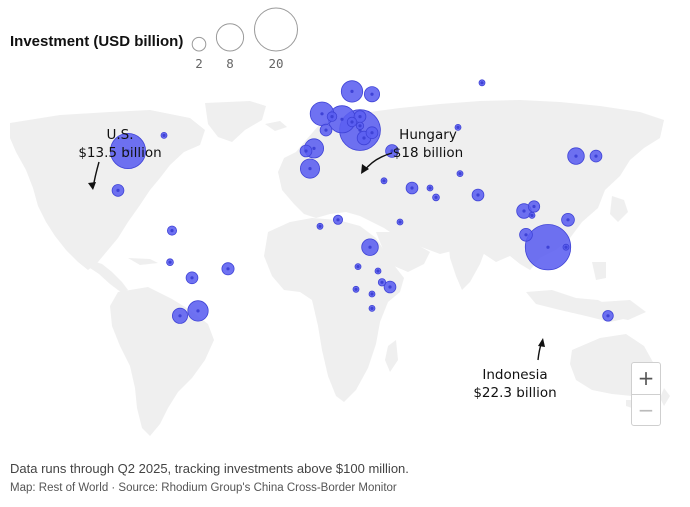  What do you see at coordinates (514, 393) in the screenshot?
I see `indonesia-value: $22.3 billion` at bounding box center [514, 393].